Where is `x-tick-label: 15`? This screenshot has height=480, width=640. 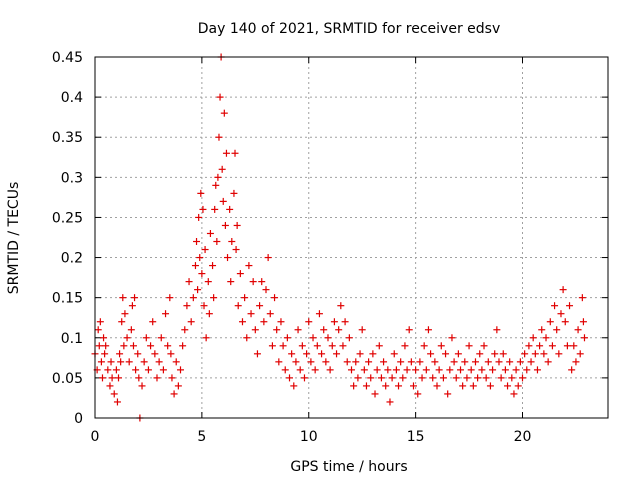
x-tick-label: 15 is located at coordinates (416, 437).